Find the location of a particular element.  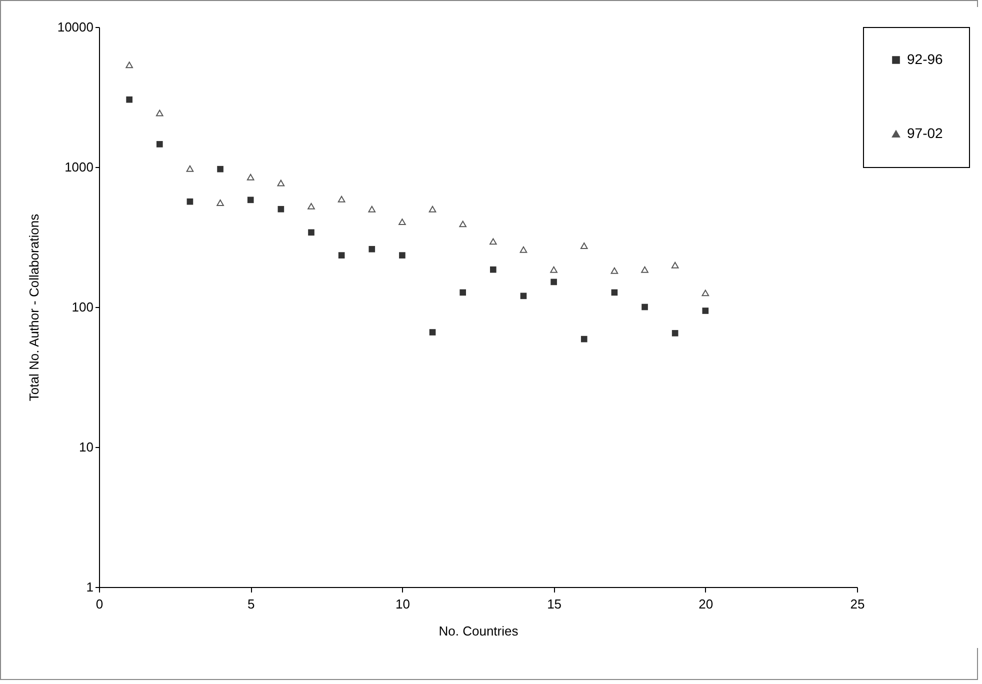

x-tick-label: 15 is located at coordinates (554, 604).